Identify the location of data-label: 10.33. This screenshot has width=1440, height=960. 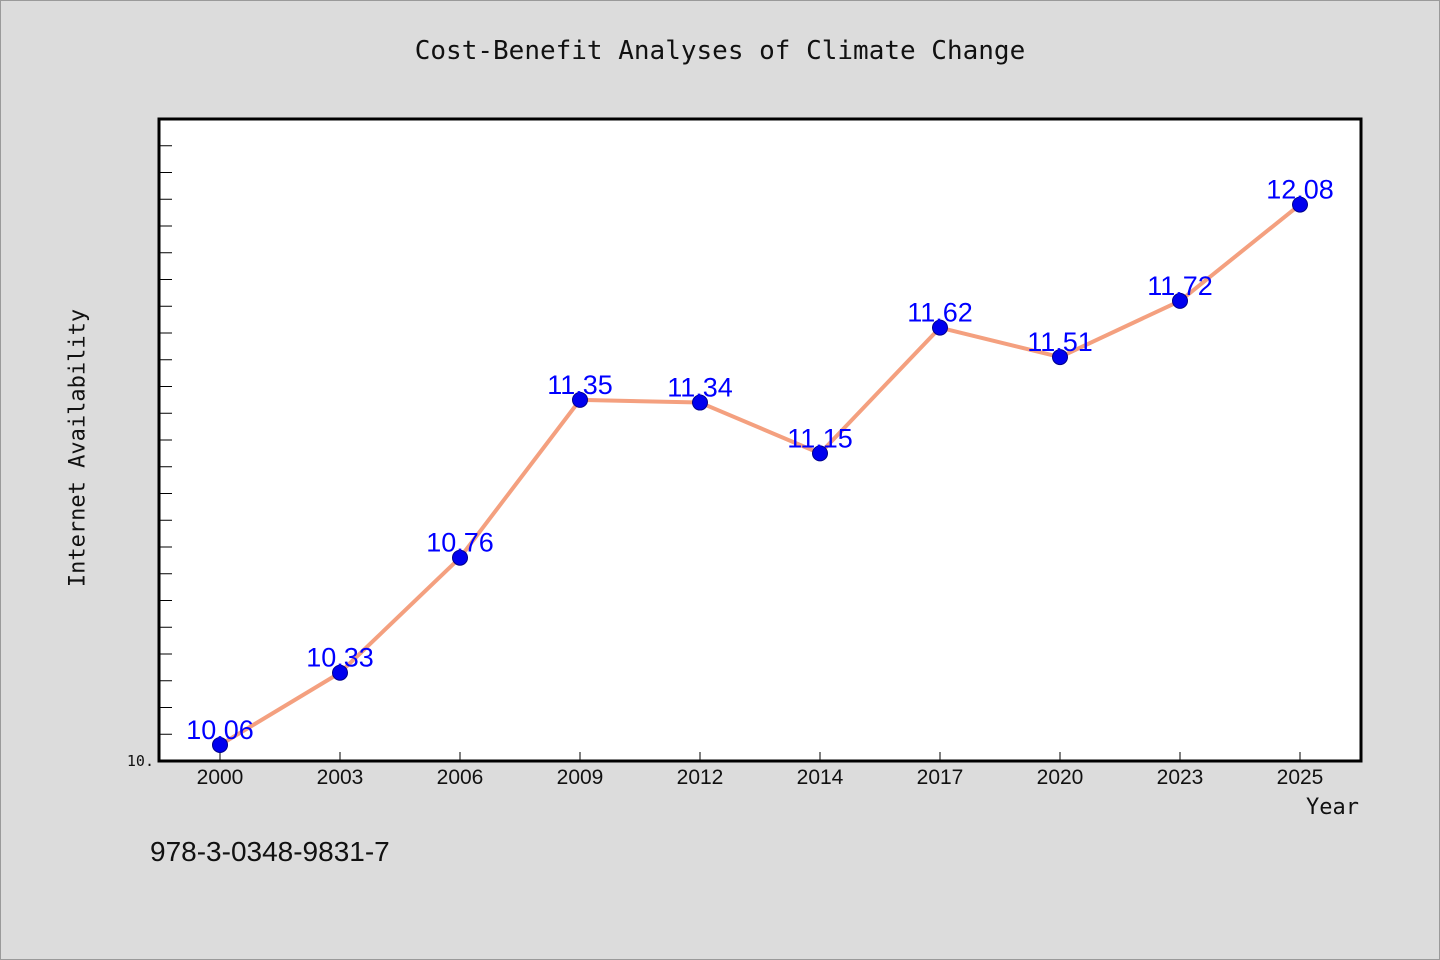
(340, 658).